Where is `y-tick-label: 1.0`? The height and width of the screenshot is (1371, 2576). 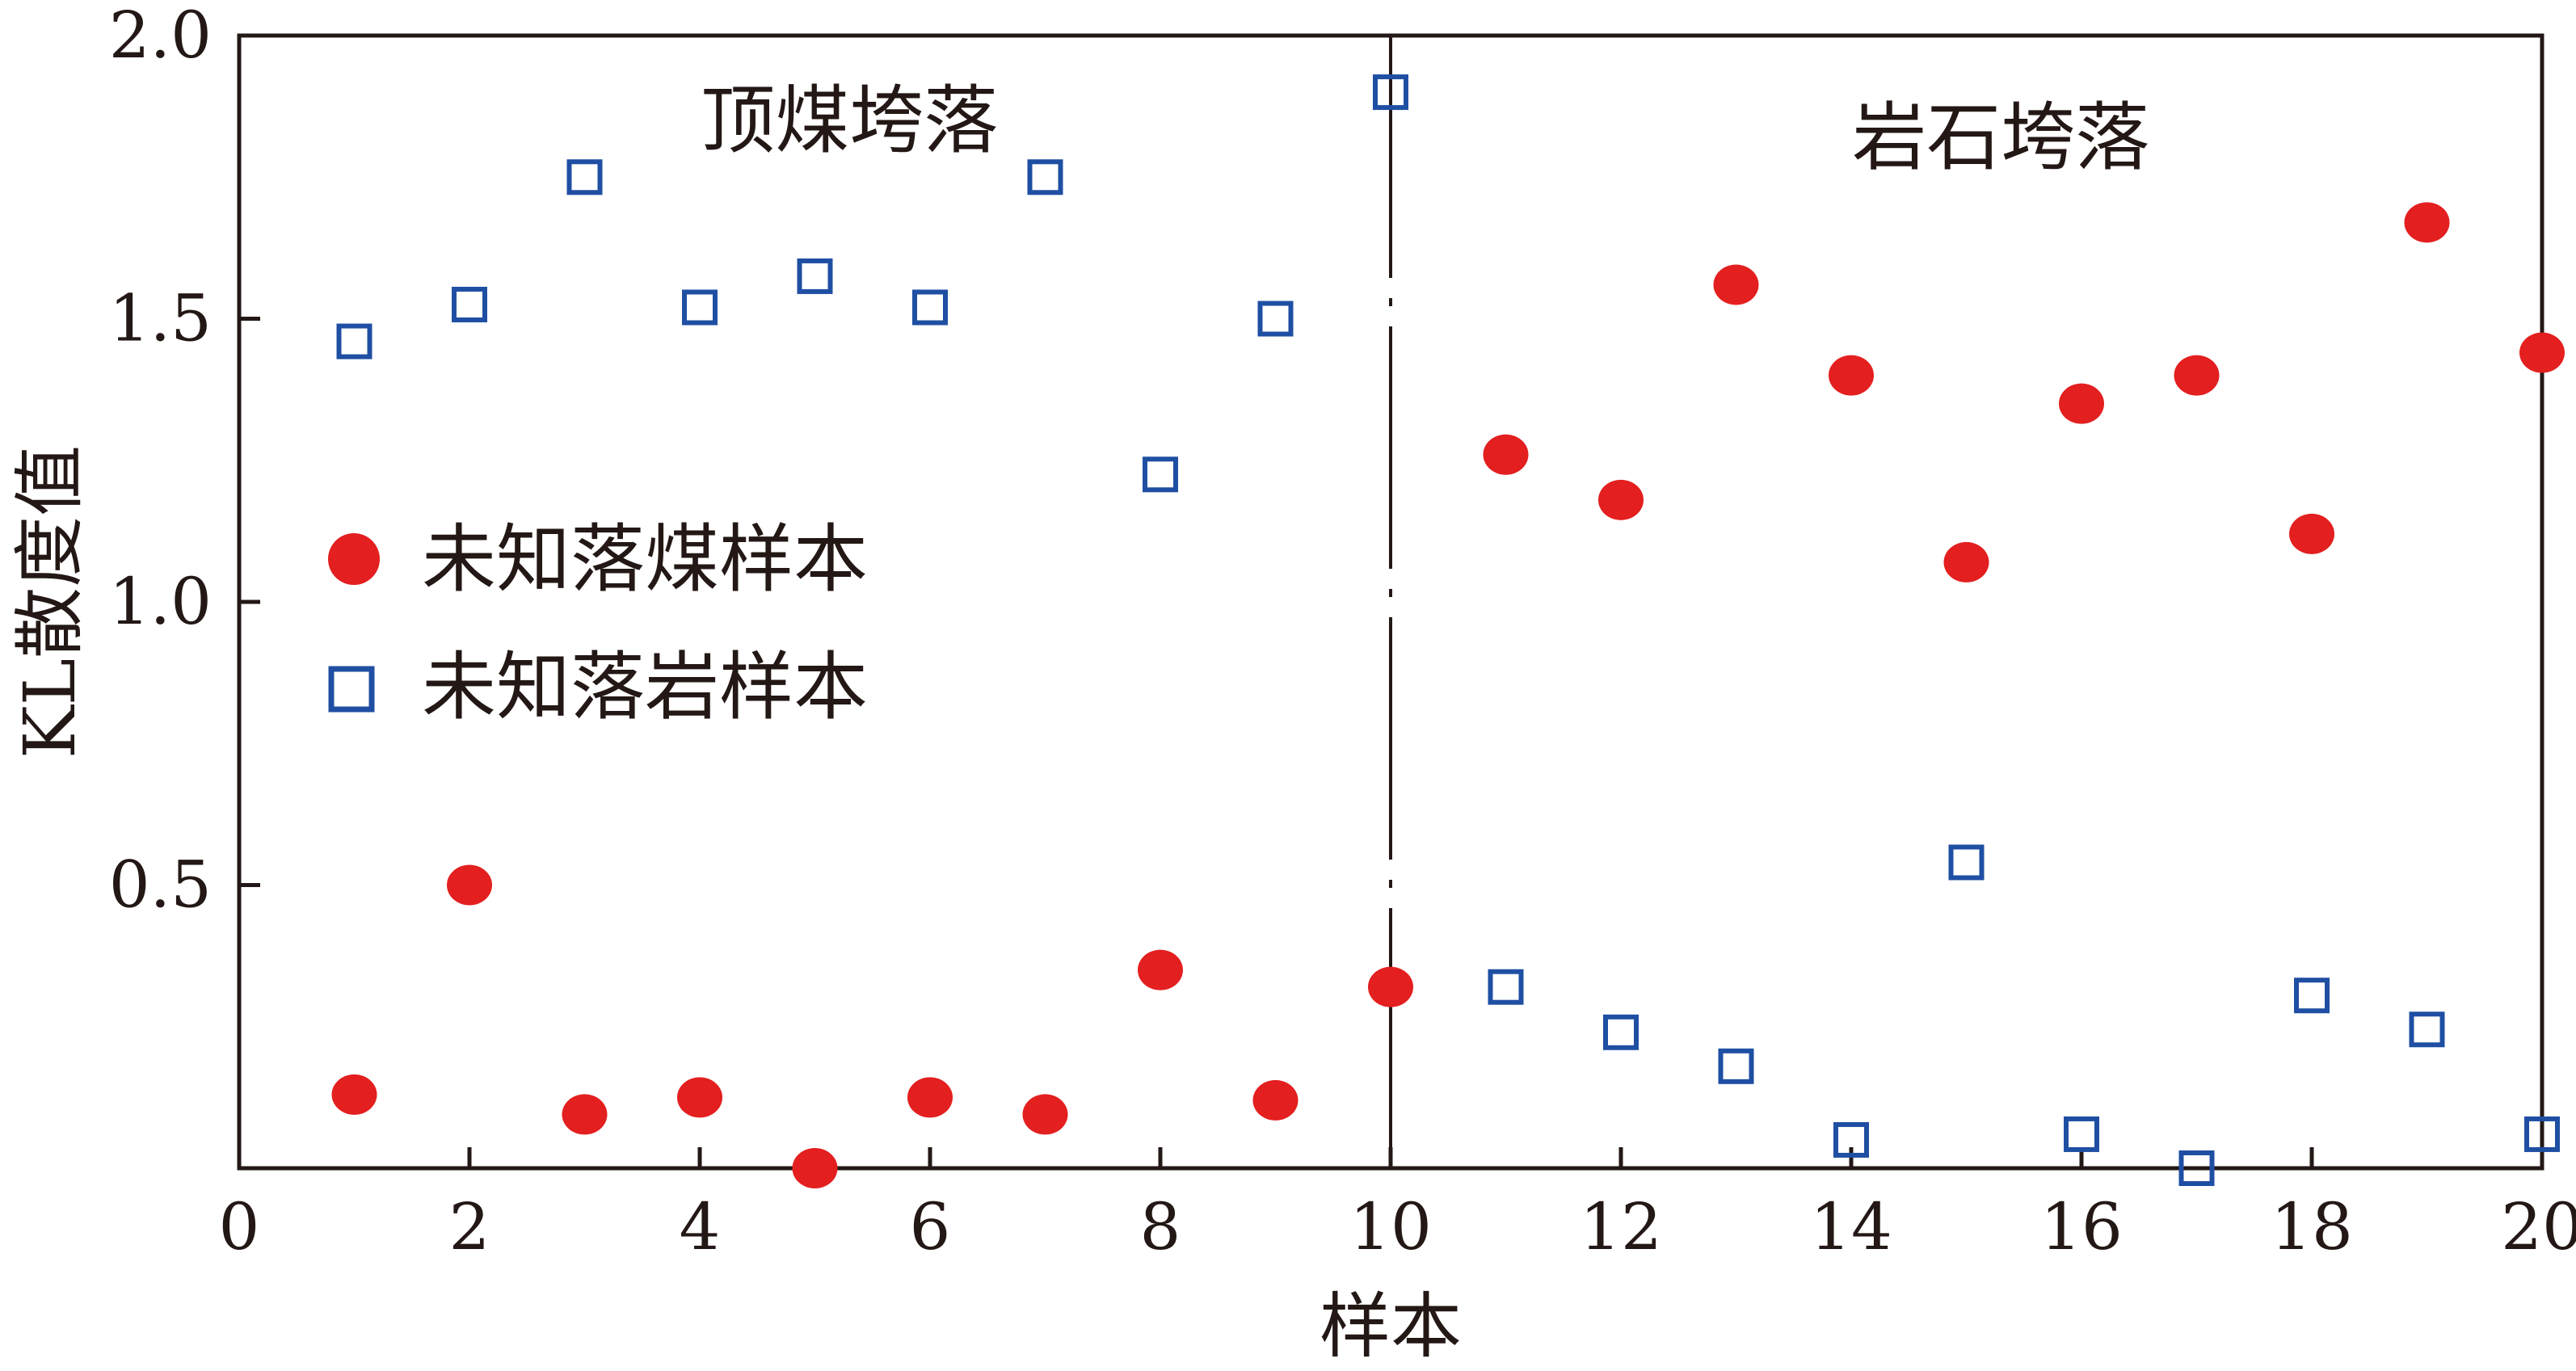
y-tick-label: 1.0 is located at coordinates (160, 602).